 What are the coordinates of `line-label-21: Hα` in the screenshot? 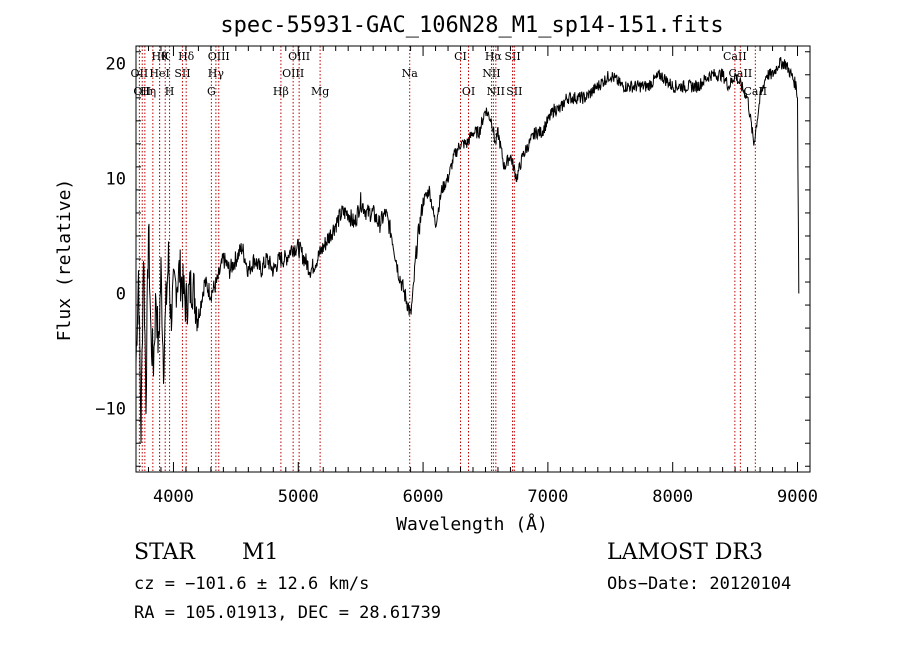 It's located at (494, 56).